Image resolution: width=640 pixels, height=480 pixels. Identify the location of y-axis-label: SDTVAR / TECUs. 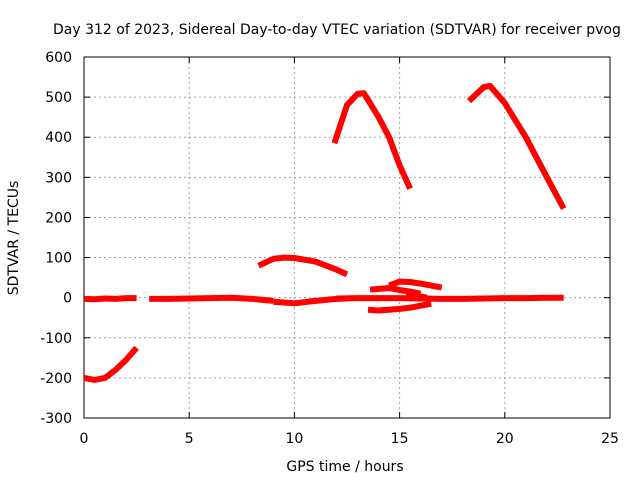
(14, 238).